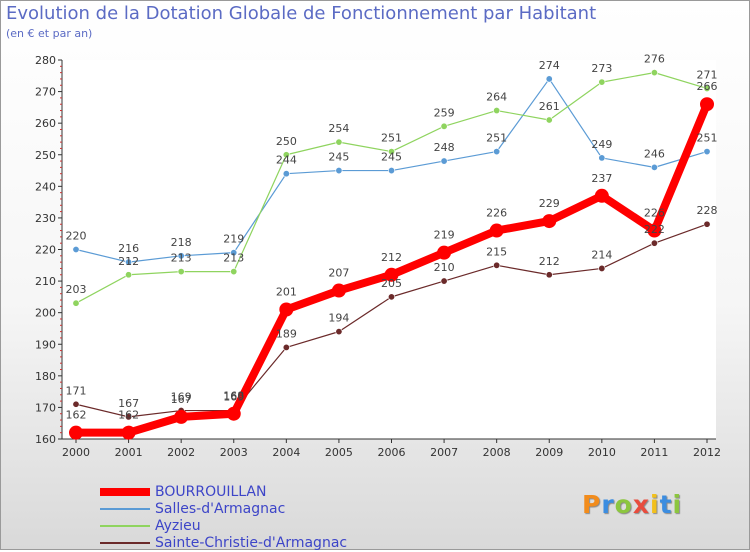 The image size is (750, 552). I want to click on legend-label: Ayzieu, so click(178, 526).